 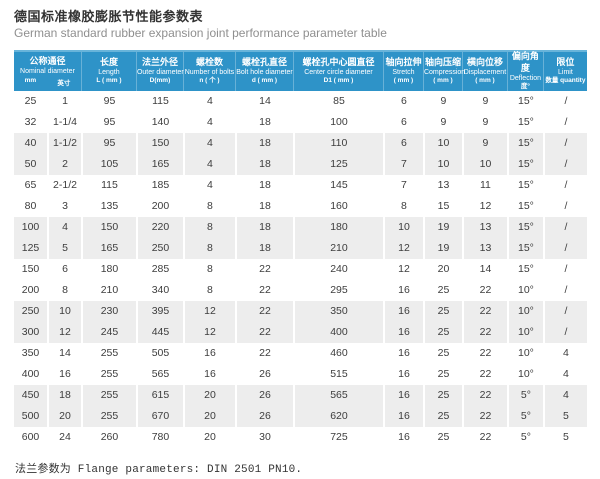 I want to click on header-label-en: Nominal diameter, so click(x=47, y=72).